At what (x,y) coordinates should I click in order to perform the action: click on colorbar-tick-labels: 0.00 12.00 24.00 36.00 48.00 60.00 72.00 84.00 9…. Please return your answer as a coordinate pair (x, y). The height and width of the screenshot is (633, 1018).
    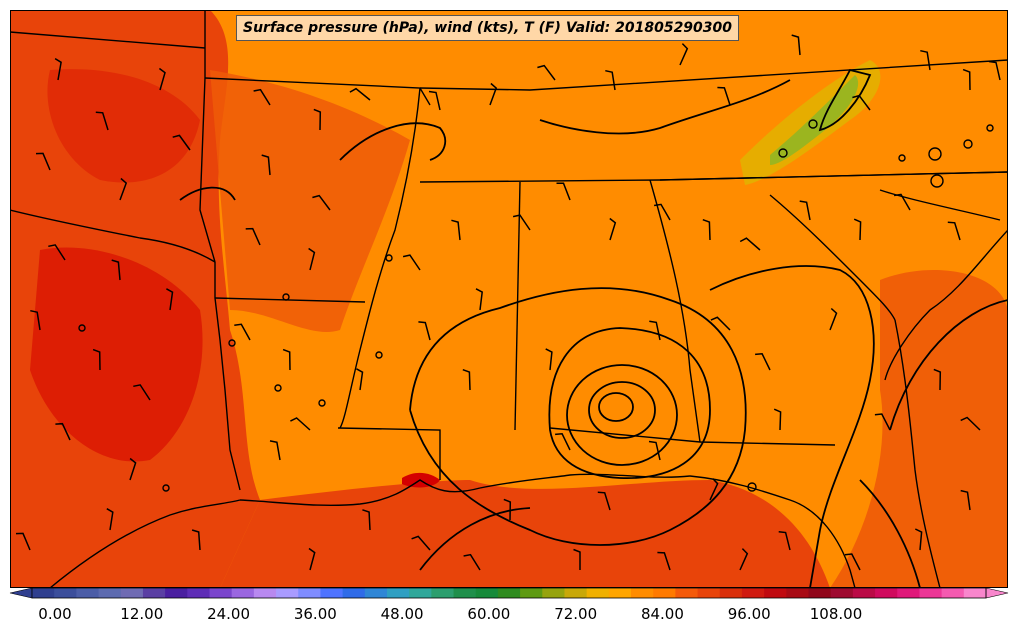
    Looking at the image, I should click on (450, 614).